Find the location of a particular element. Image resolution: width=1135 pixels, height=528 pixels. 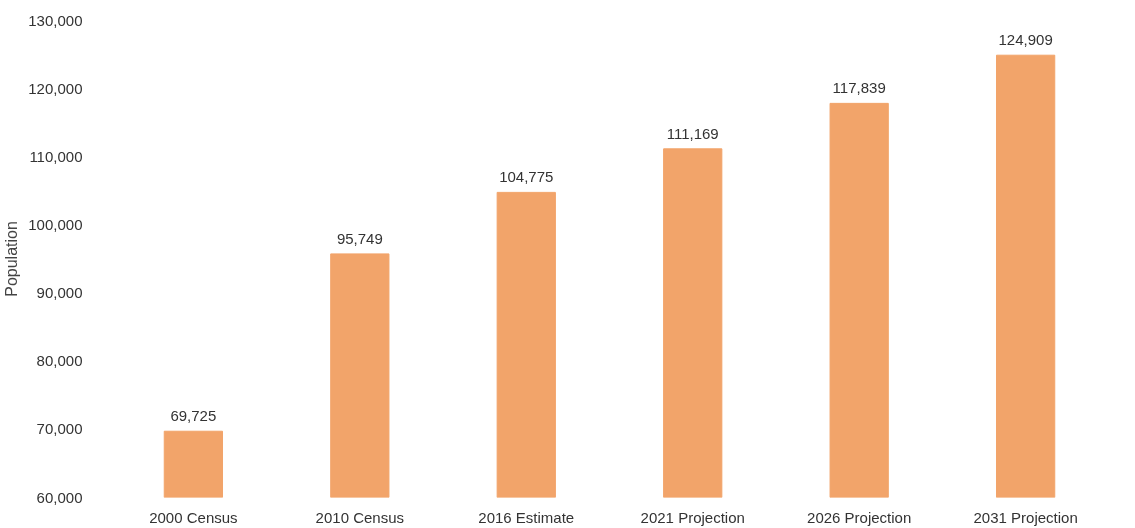

y-tick-label: 130,000 is located at coordinates (55, 20).